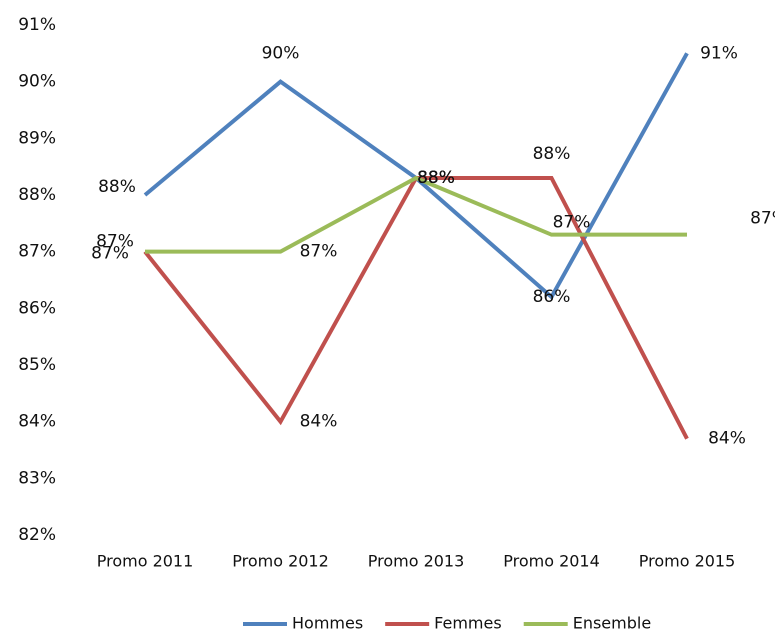 The width and height of the screenshot is (775, 629). I want to click on legend-label: Ensemble, so click(612, 621).